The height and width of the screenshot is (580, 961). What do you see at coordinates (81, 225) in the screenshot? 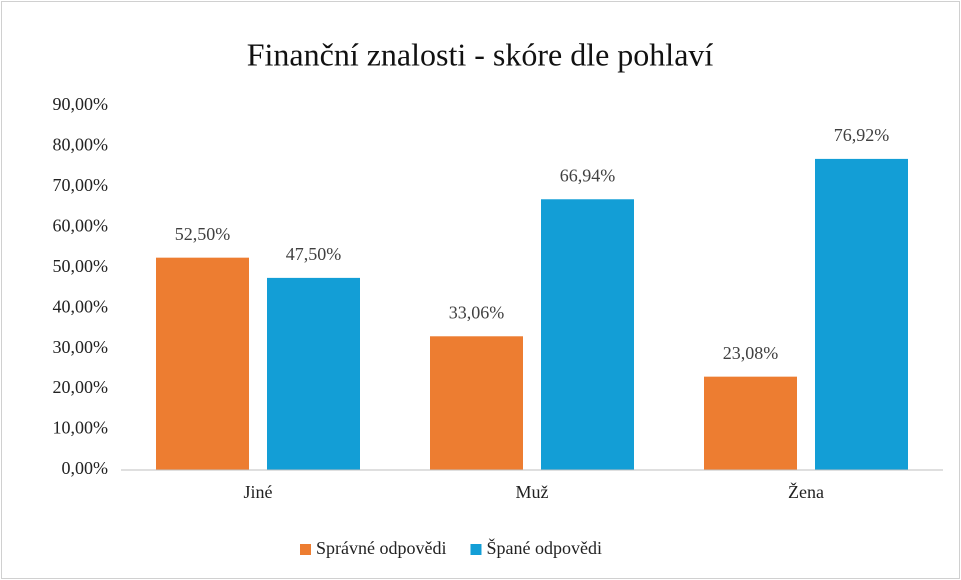
I see `y-tick-label: 60,00%` at bounding box center [81, 225].